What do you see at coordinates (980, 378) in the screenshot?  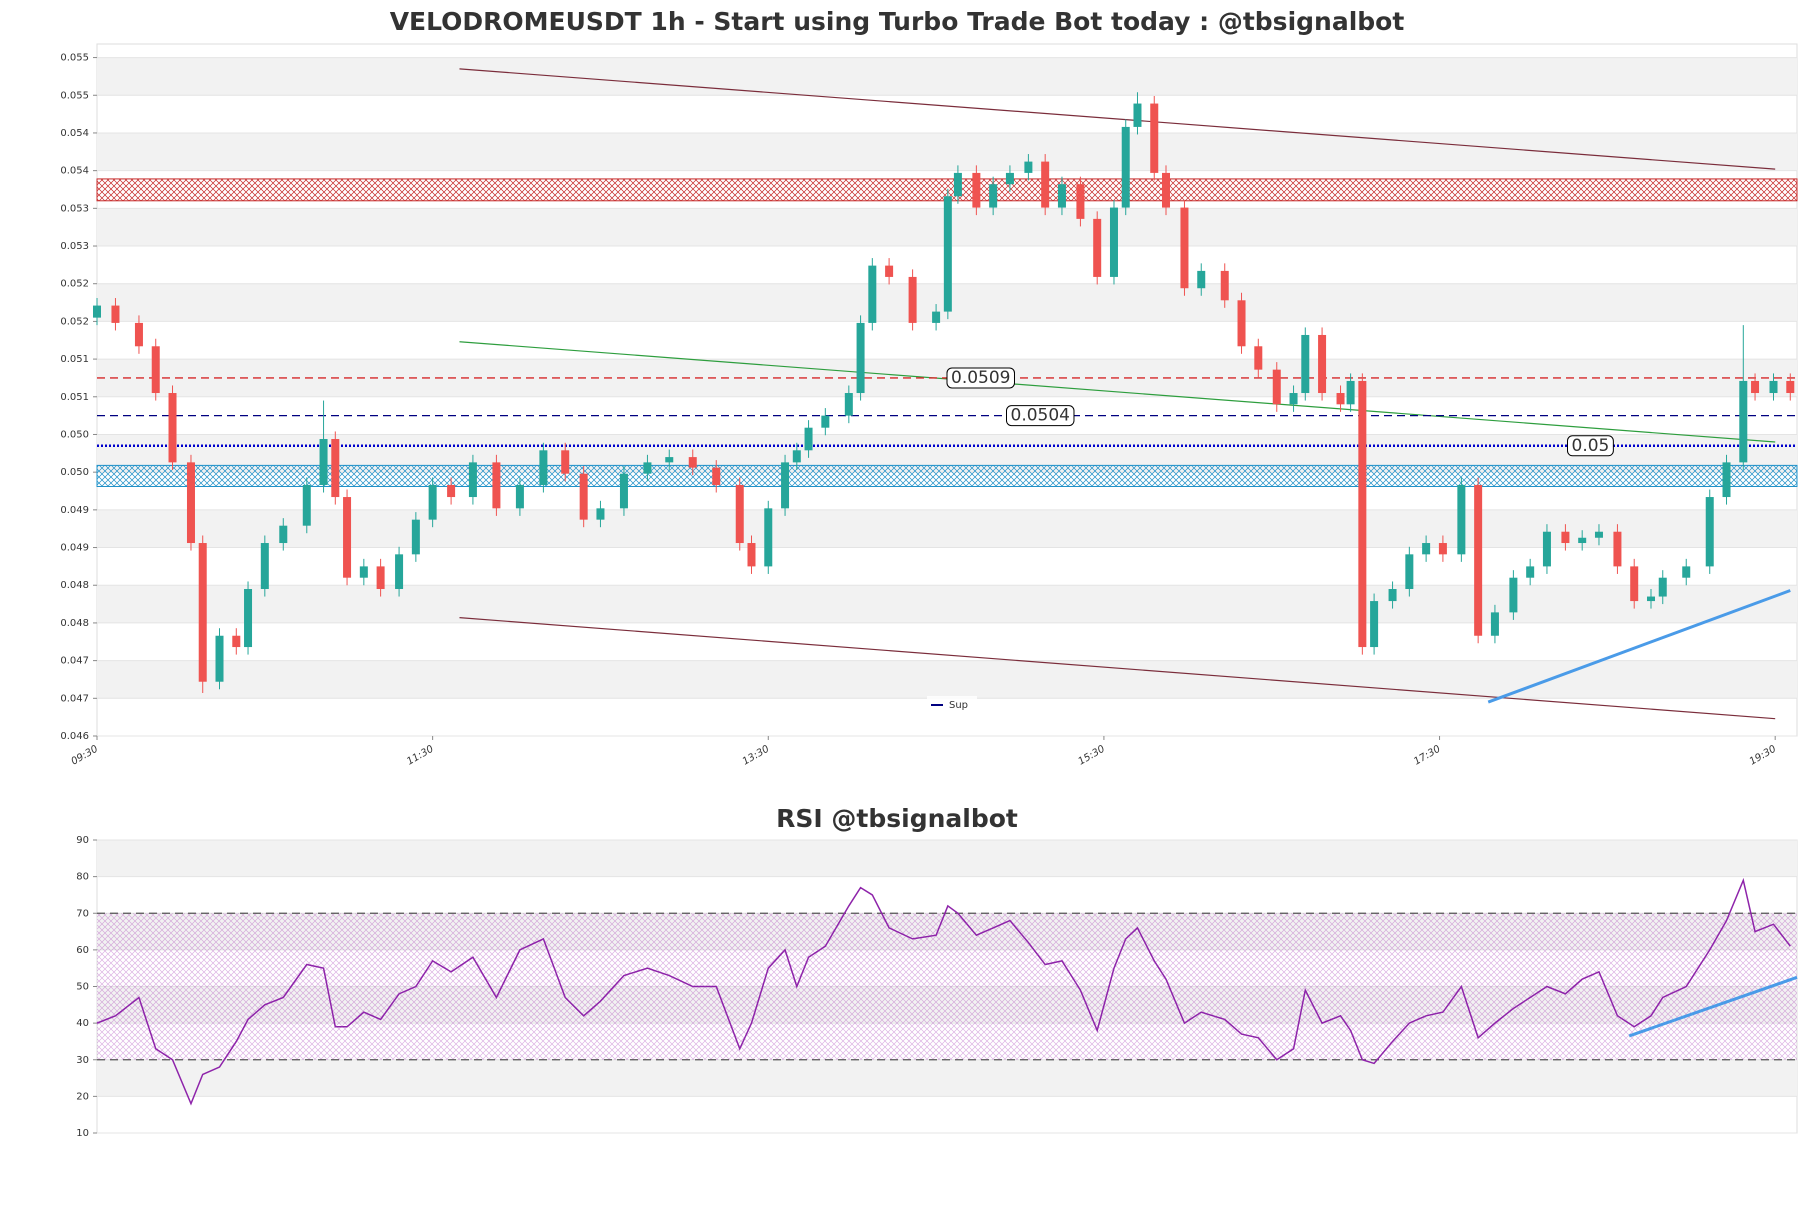 I see `level-label: 0.0509` at bounding box center [980, 378].